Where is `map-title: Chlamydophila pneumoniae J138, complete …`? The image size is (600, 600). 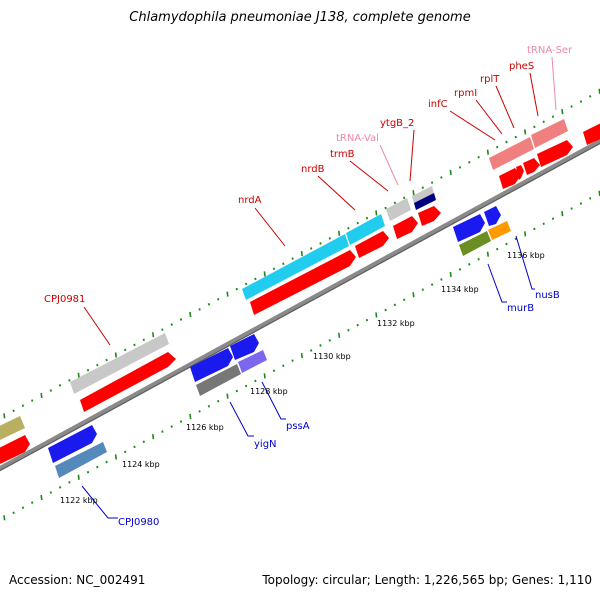 map-title: Chlamydophila pneumoniae J138, complete … is located at coordinates (300, 17).